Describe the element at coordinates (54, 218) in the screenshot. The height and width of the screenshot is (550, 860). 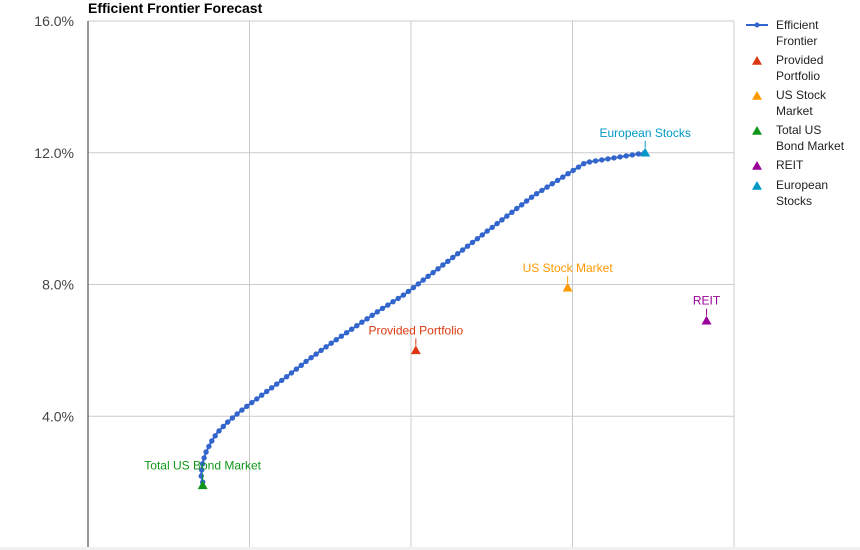
I see `y-axis-tick-labels: 4.0% 8.0% 12.0% 16.0%` at that location.